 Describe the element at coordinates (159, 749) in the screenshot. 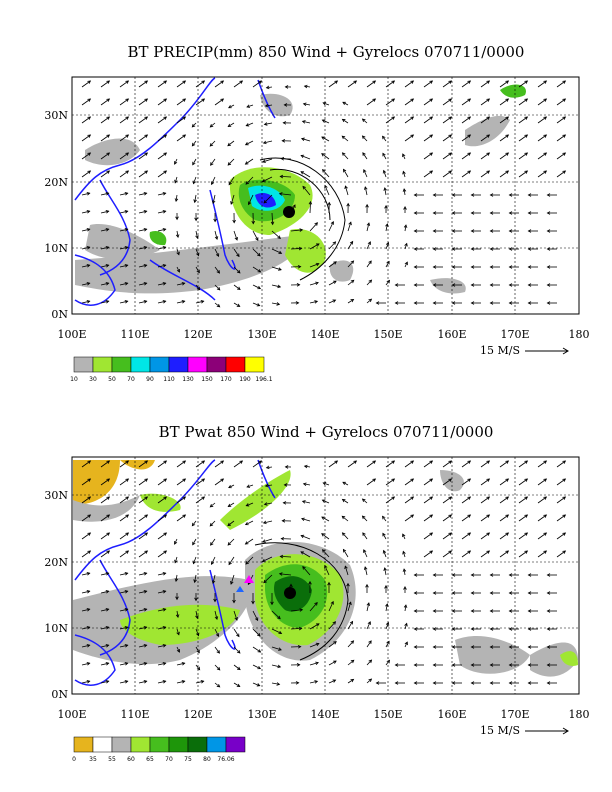

I see `color-legend: 0 35 55 60 65 70 75 80 76.06` at that location.